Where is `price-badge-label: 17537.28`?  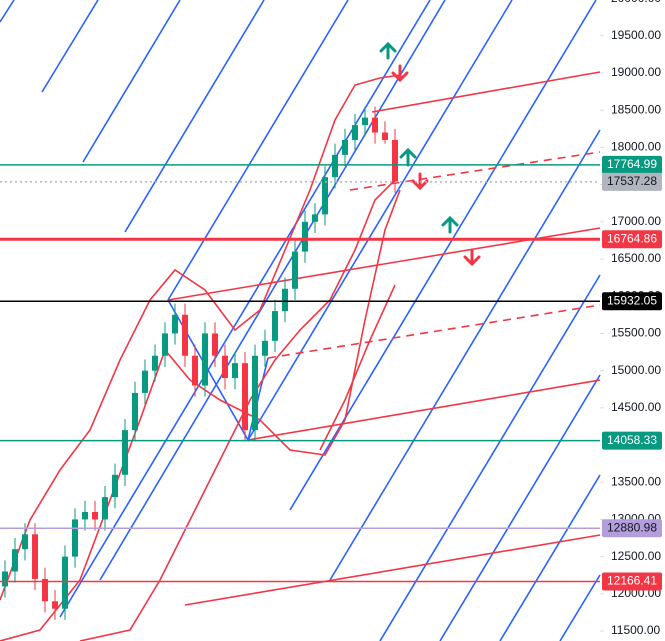 price-badge-label: 17537.28 is located at coordinates (632, 181).